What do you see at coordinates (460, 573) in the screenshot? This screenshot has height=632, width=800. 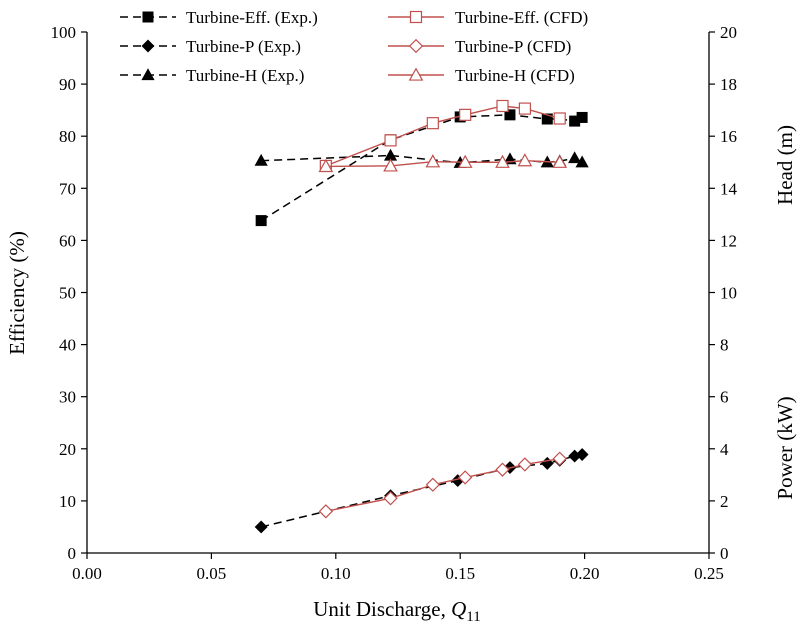 I see `x-tick-label: 0.15` at bounding box center [460, 573].